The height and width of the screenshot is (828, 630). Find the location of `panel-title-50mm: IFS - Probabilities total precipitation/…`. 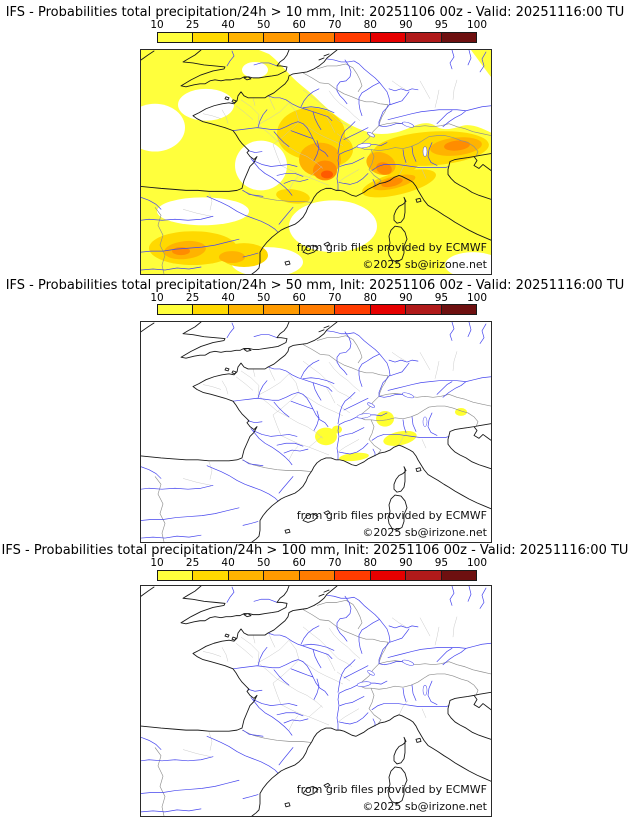

panel-title-50mm: IFS - Probabilities total precipitation/… is located at coordinates (315, 285).